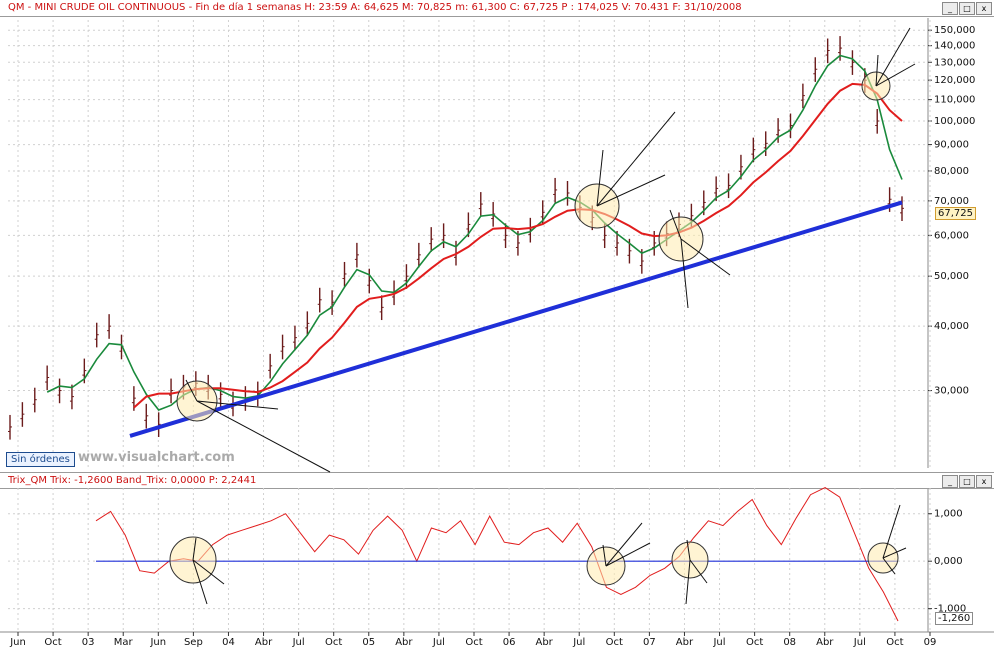  What do you see at coordinates (951, 326) in the screenshot?
I see `price-tick-label: 40,000` at bounding box center [951, 326].